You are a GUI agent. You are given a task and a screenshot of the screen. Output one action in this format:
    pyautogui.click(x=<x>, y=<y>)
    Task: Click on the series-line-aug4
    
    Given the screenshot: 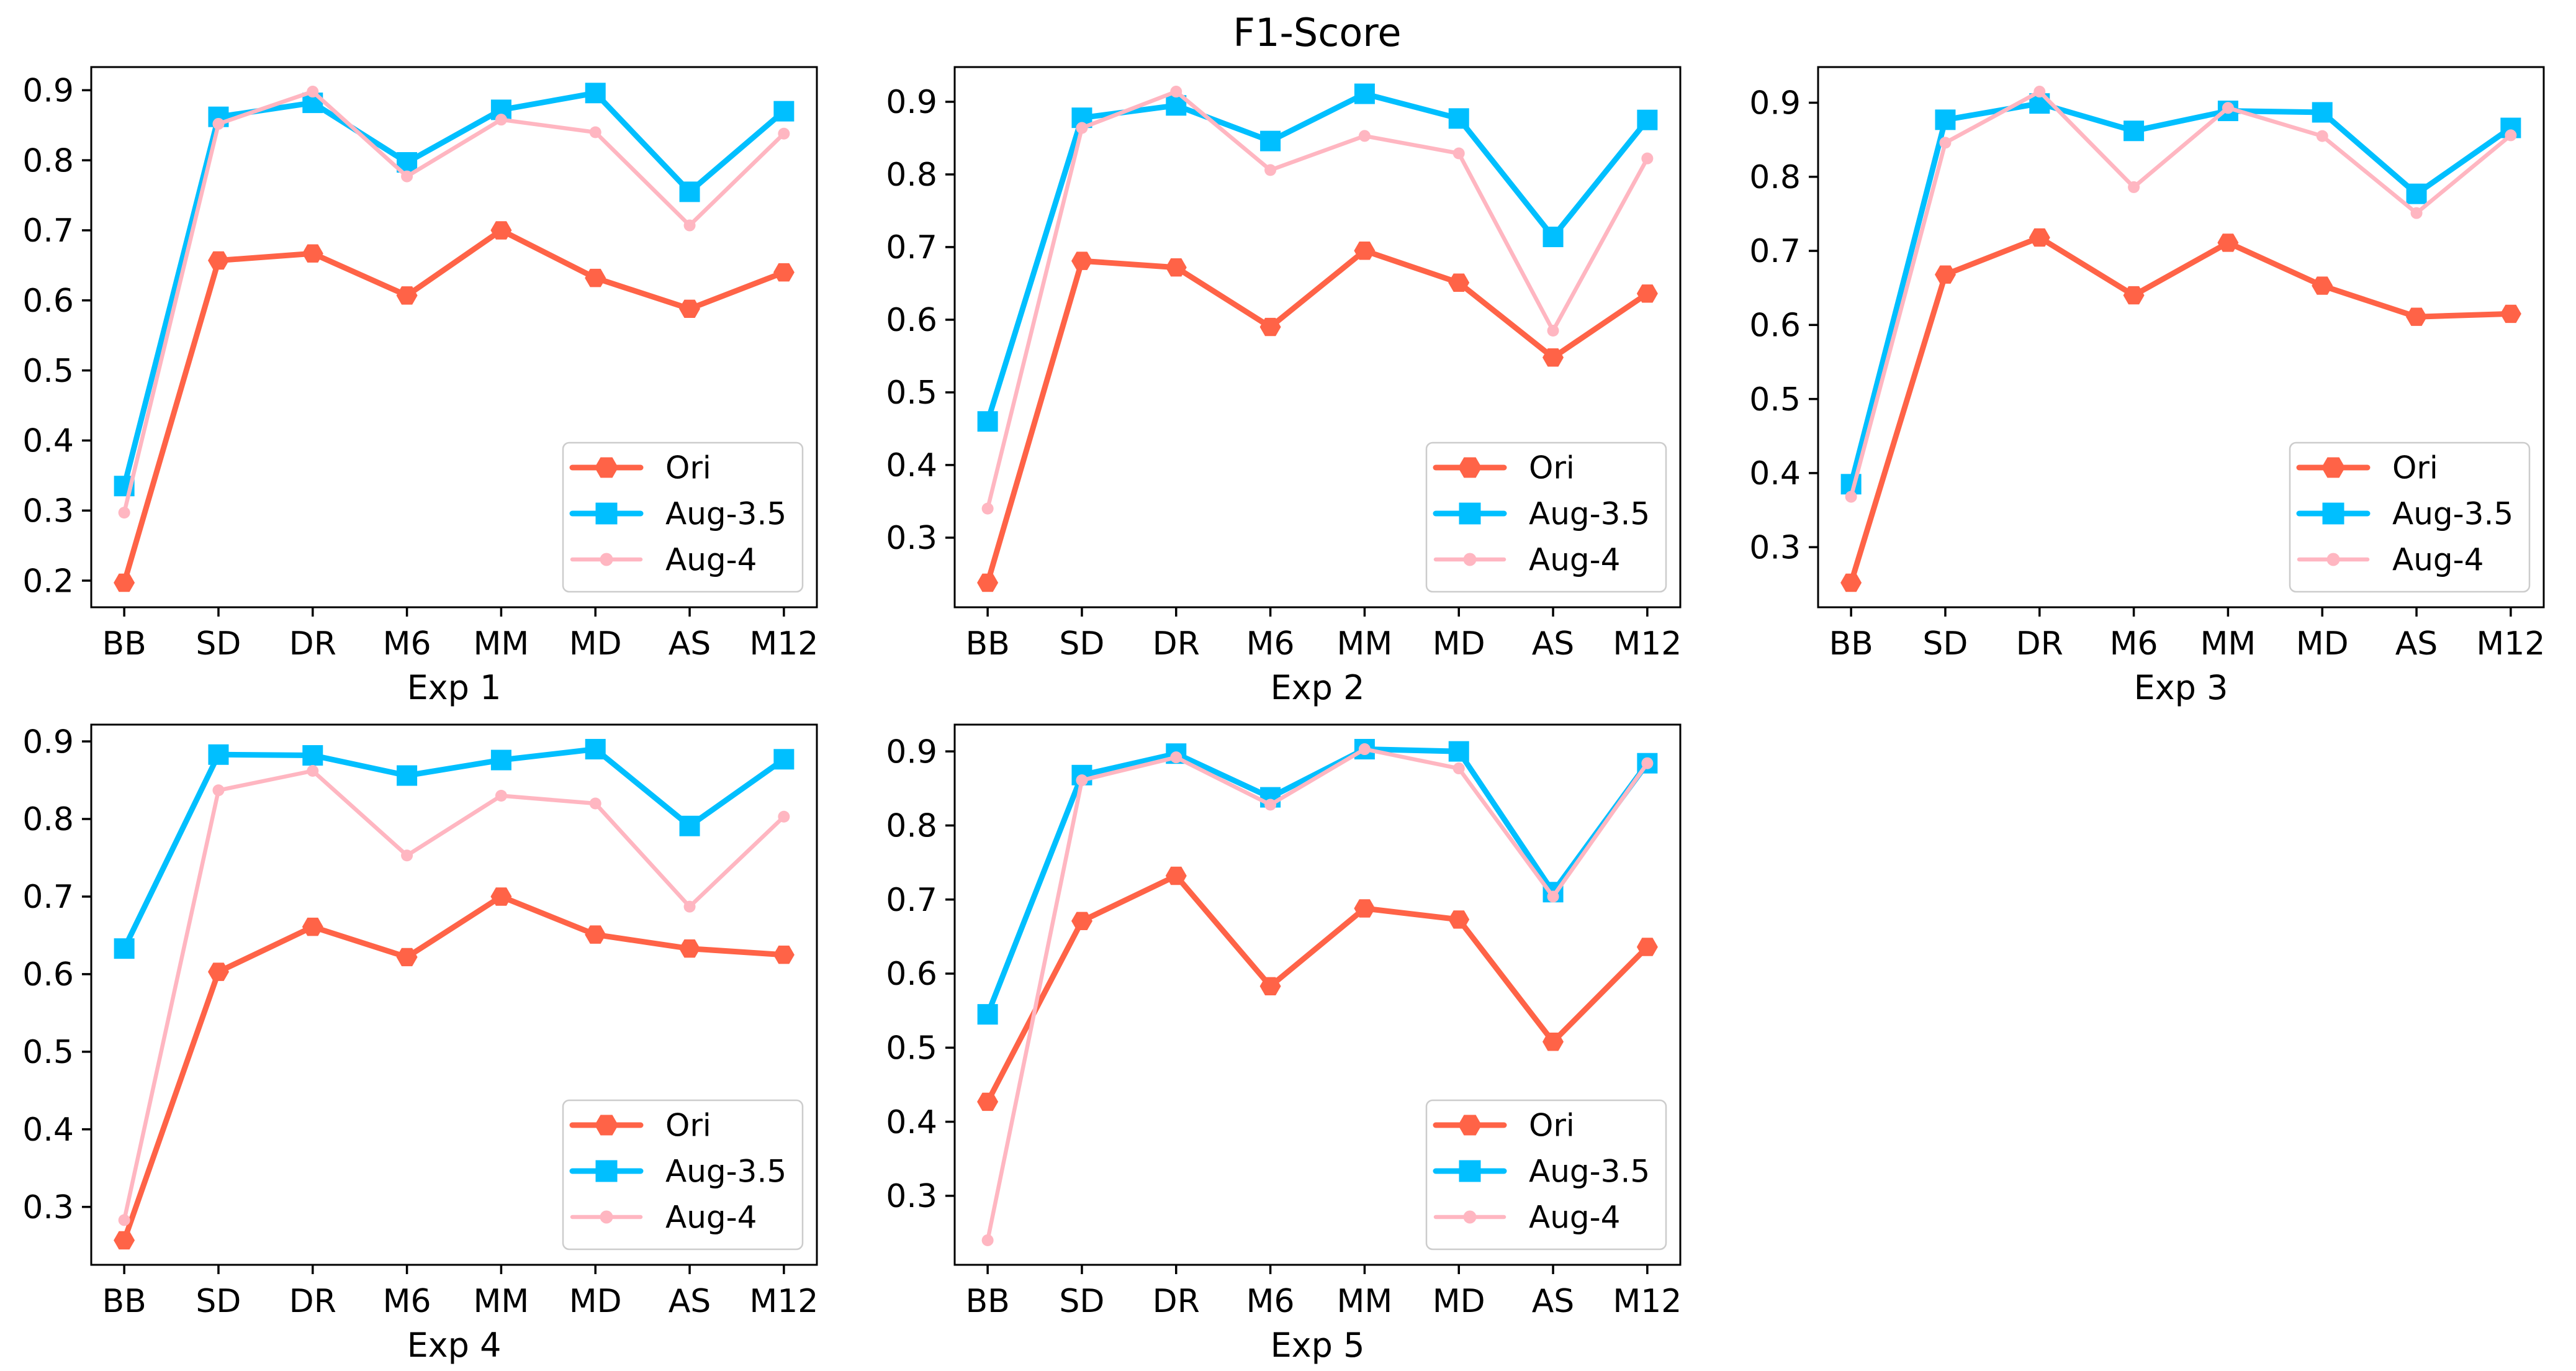 What is the action you would take?
    pyautogui.click(x=454, y=996)
    